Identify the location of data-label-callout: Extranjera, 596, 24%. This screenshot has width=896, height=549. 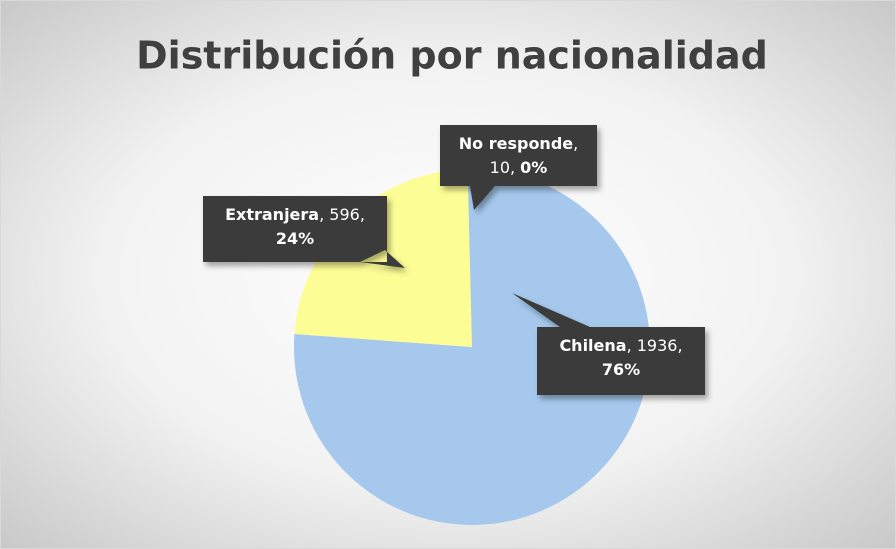
(304, 232).